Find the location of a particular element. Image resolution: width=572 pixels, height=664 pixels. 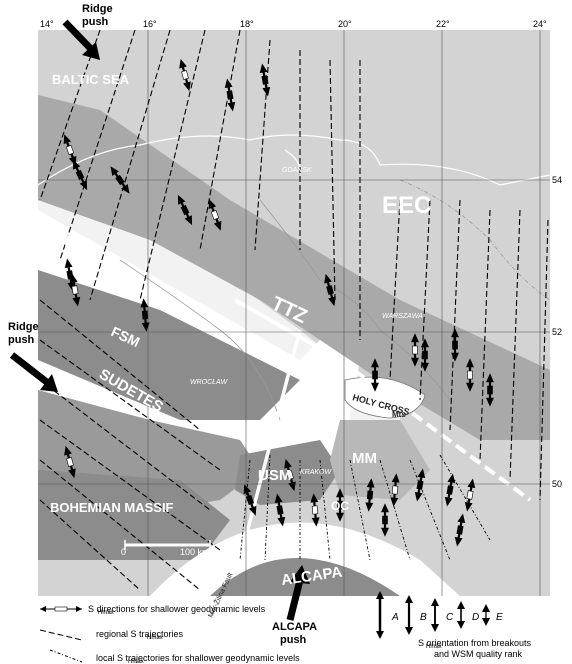

river-vistula is located at coordinates (355, 300).